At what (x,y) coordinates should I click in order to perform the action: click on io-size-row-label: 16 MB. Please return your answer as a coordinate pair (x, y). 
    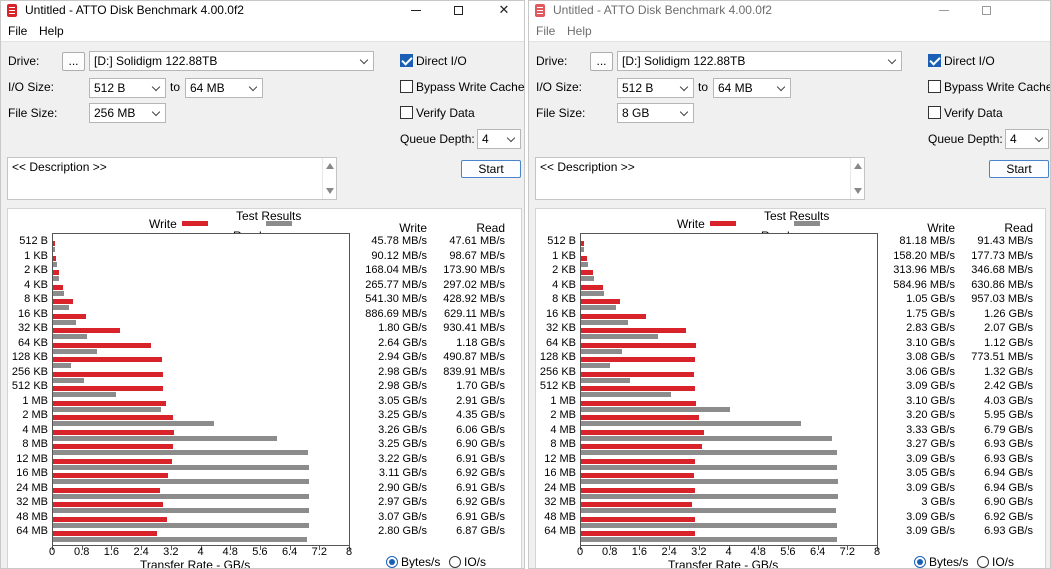
    Looking at the image, I should click on (32, 473).